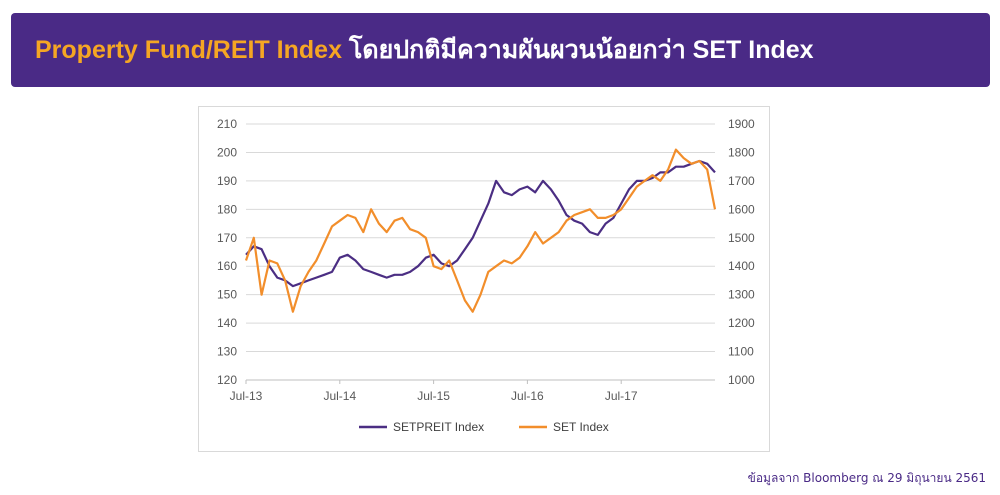 Image resolution: width=1000 pixels, height=495 pixels. I want to click on y-left-tick-label: 170, so click(227, 238).